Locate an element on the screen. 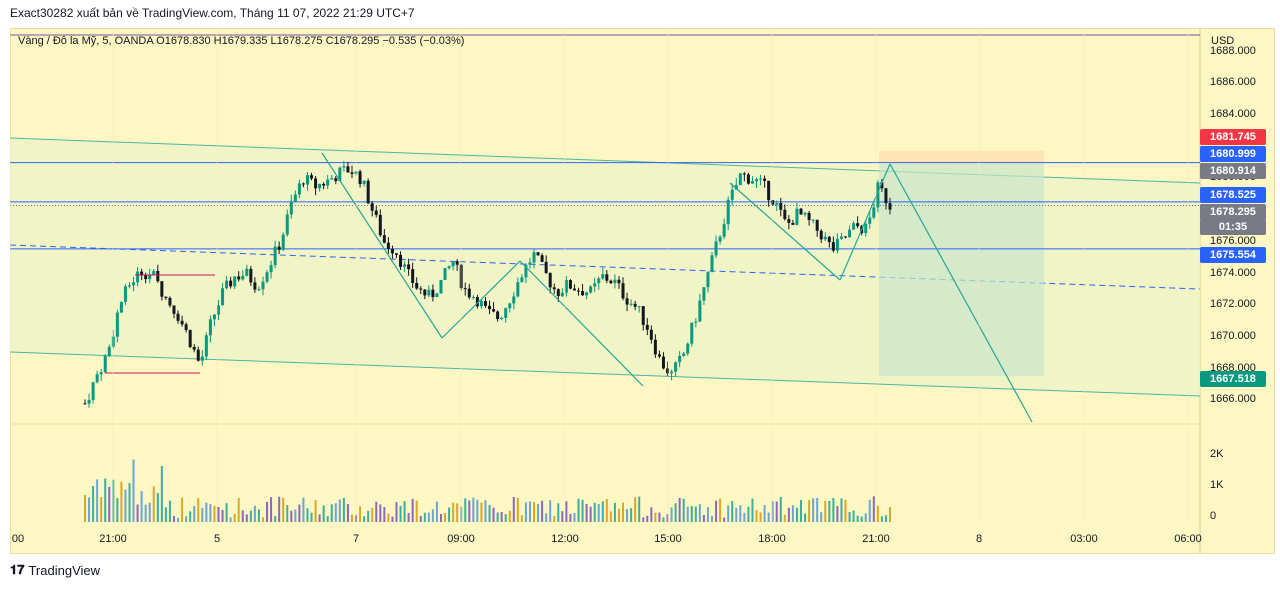  x-tick-label: 21:00 is located at coordinates (876, 539).